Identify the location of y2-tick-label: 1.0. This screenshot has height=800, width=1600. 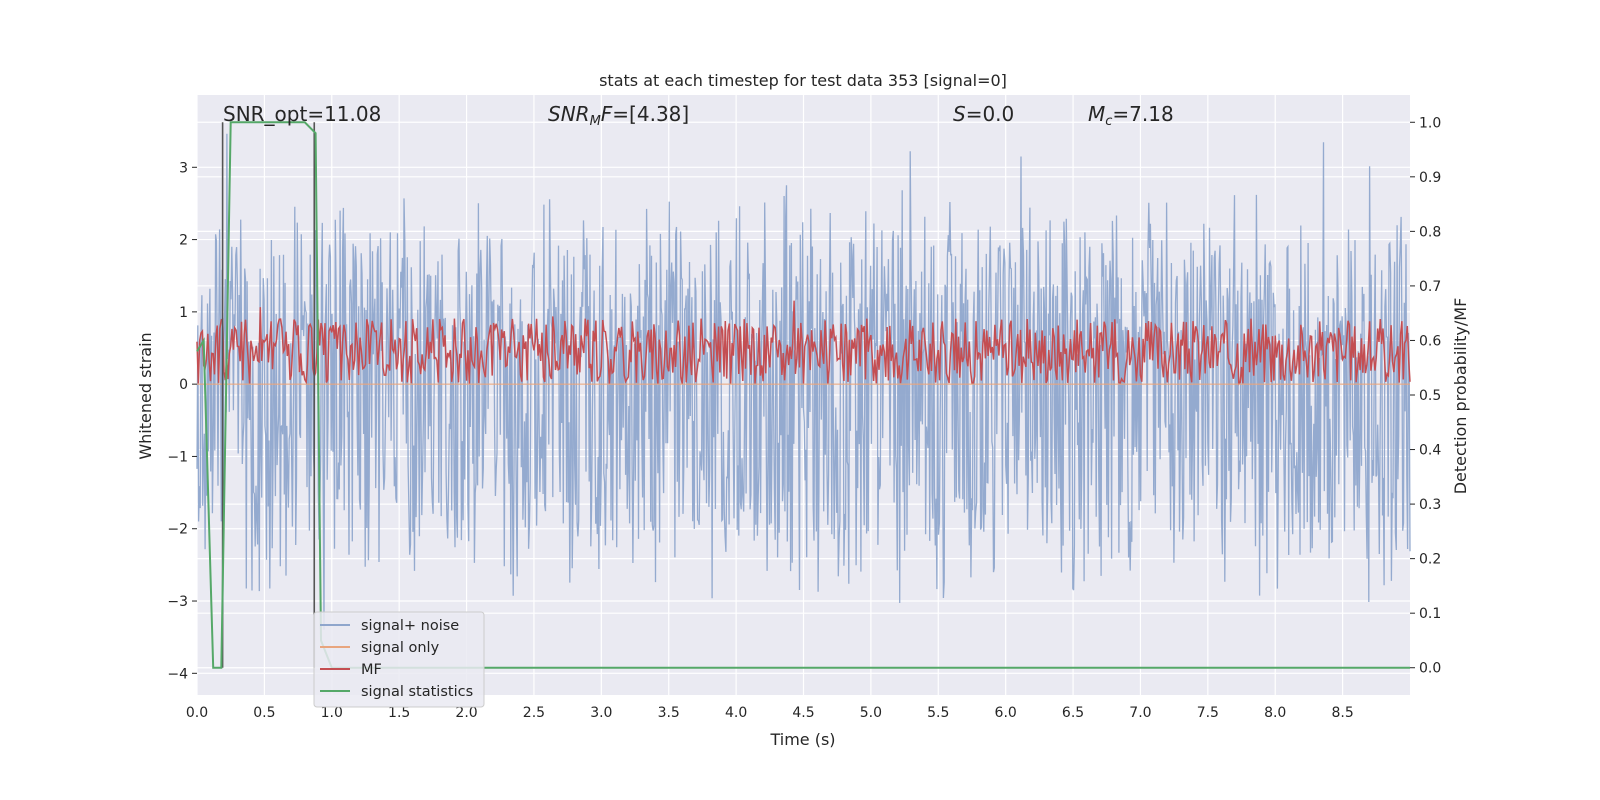
(1430, 123).